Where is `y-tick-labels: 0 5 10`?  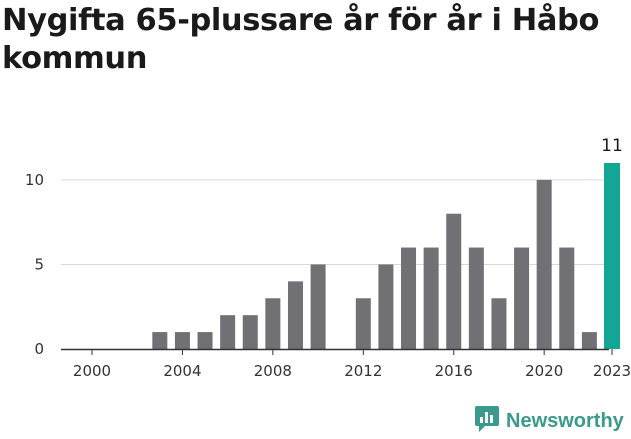
y-tick-labels: 0 5 10 is located at coordinates (34, 264).